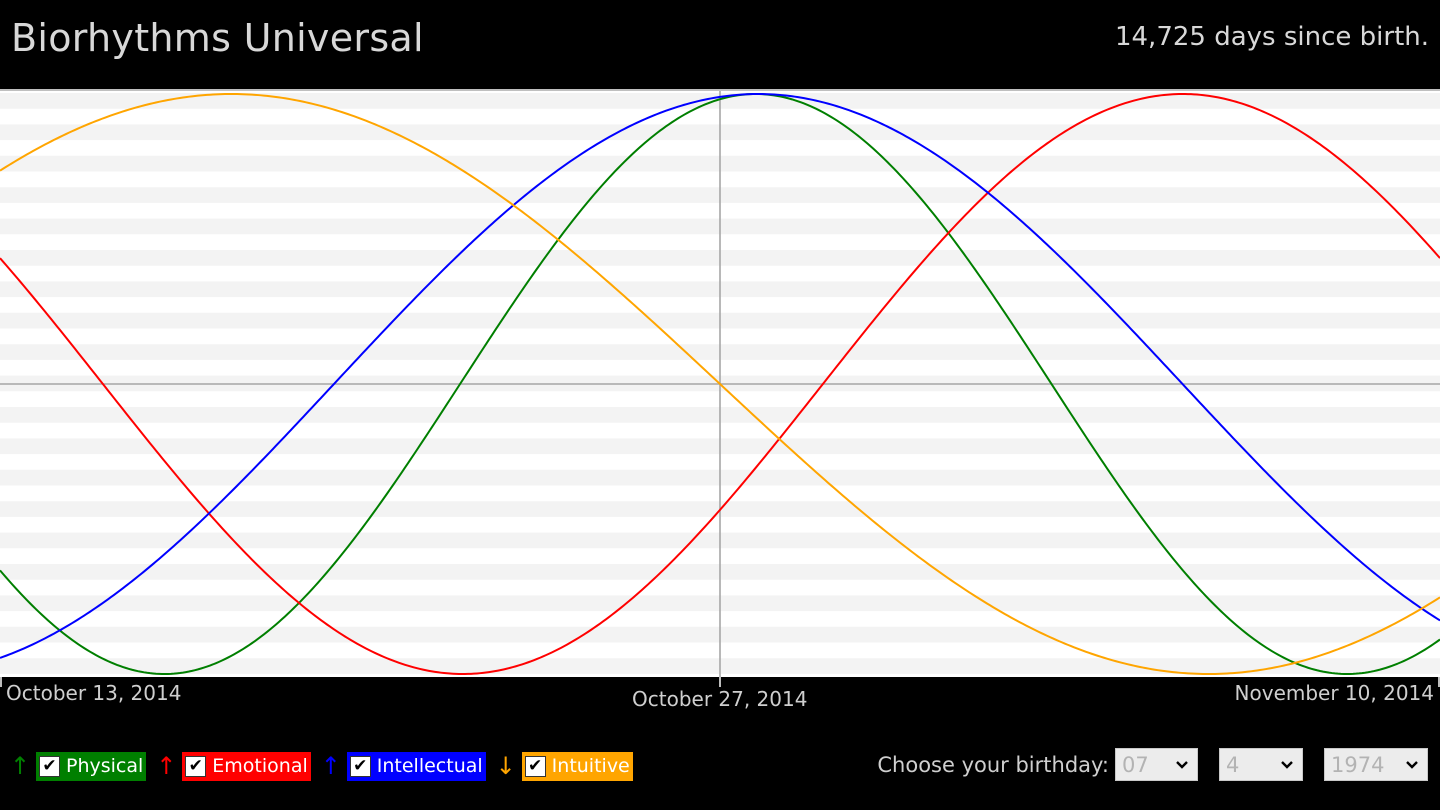 Image resolution: width=1440 pixels, height=810 pixels. I want to click on legend-item-intuitive: ↓ ✔ Intuitive, so click(564, 766).